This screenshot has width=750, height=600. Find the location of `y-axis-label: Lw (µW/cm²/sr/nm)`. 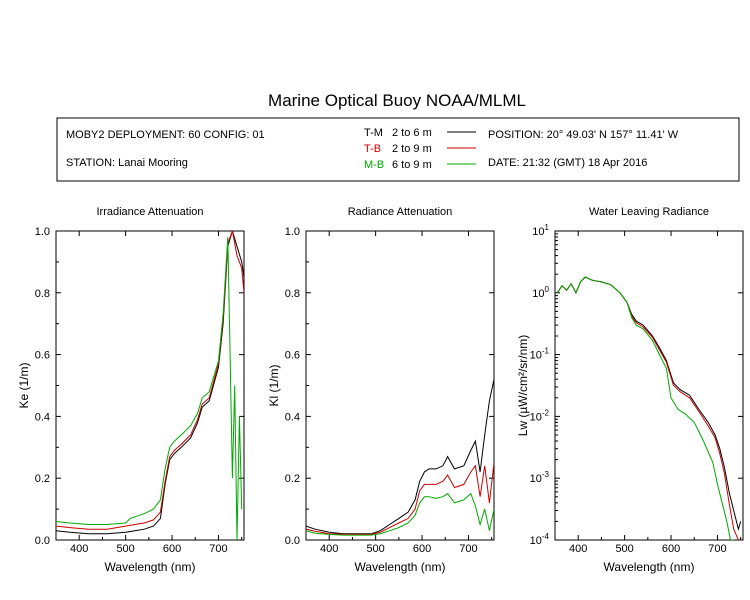

y-axis-label: Lw (µW/cm²/sr/nm) is located at coordinates (523, 386).